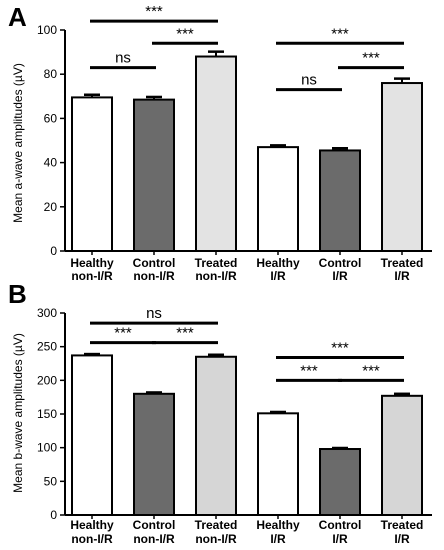  I want to click on y-axis-title-a: Mean a-wave amplitudes (µV), so click(18, 143).